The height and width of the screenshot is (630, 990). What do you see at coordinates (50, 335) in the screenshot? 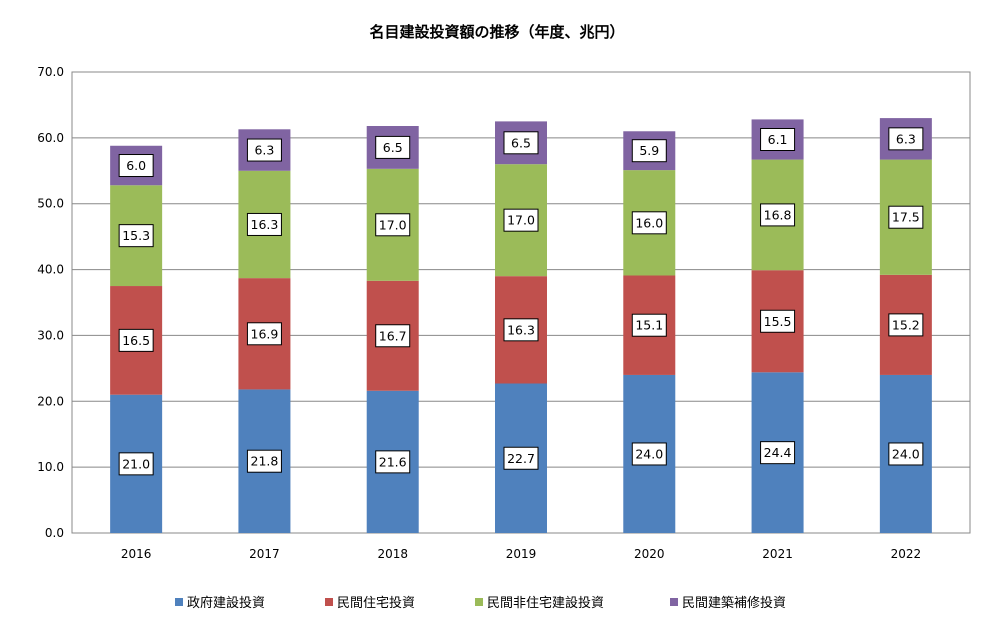
I see `y-tick-label: 30.0` at bounding box center [50, 335].